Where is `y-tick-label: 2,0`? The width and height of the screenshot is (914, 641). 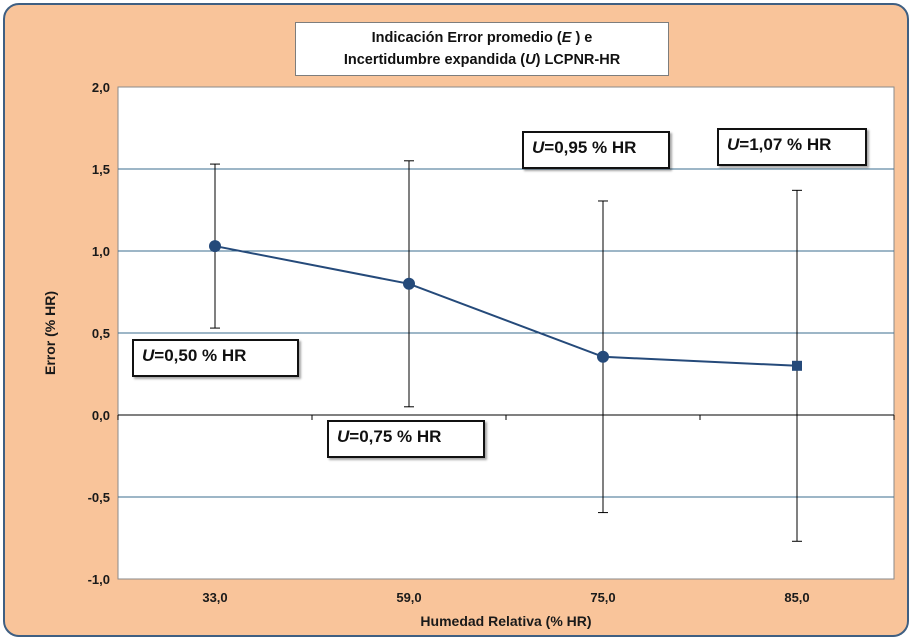
y-tick-label: 2,0 is located at coordinates (101, 87).